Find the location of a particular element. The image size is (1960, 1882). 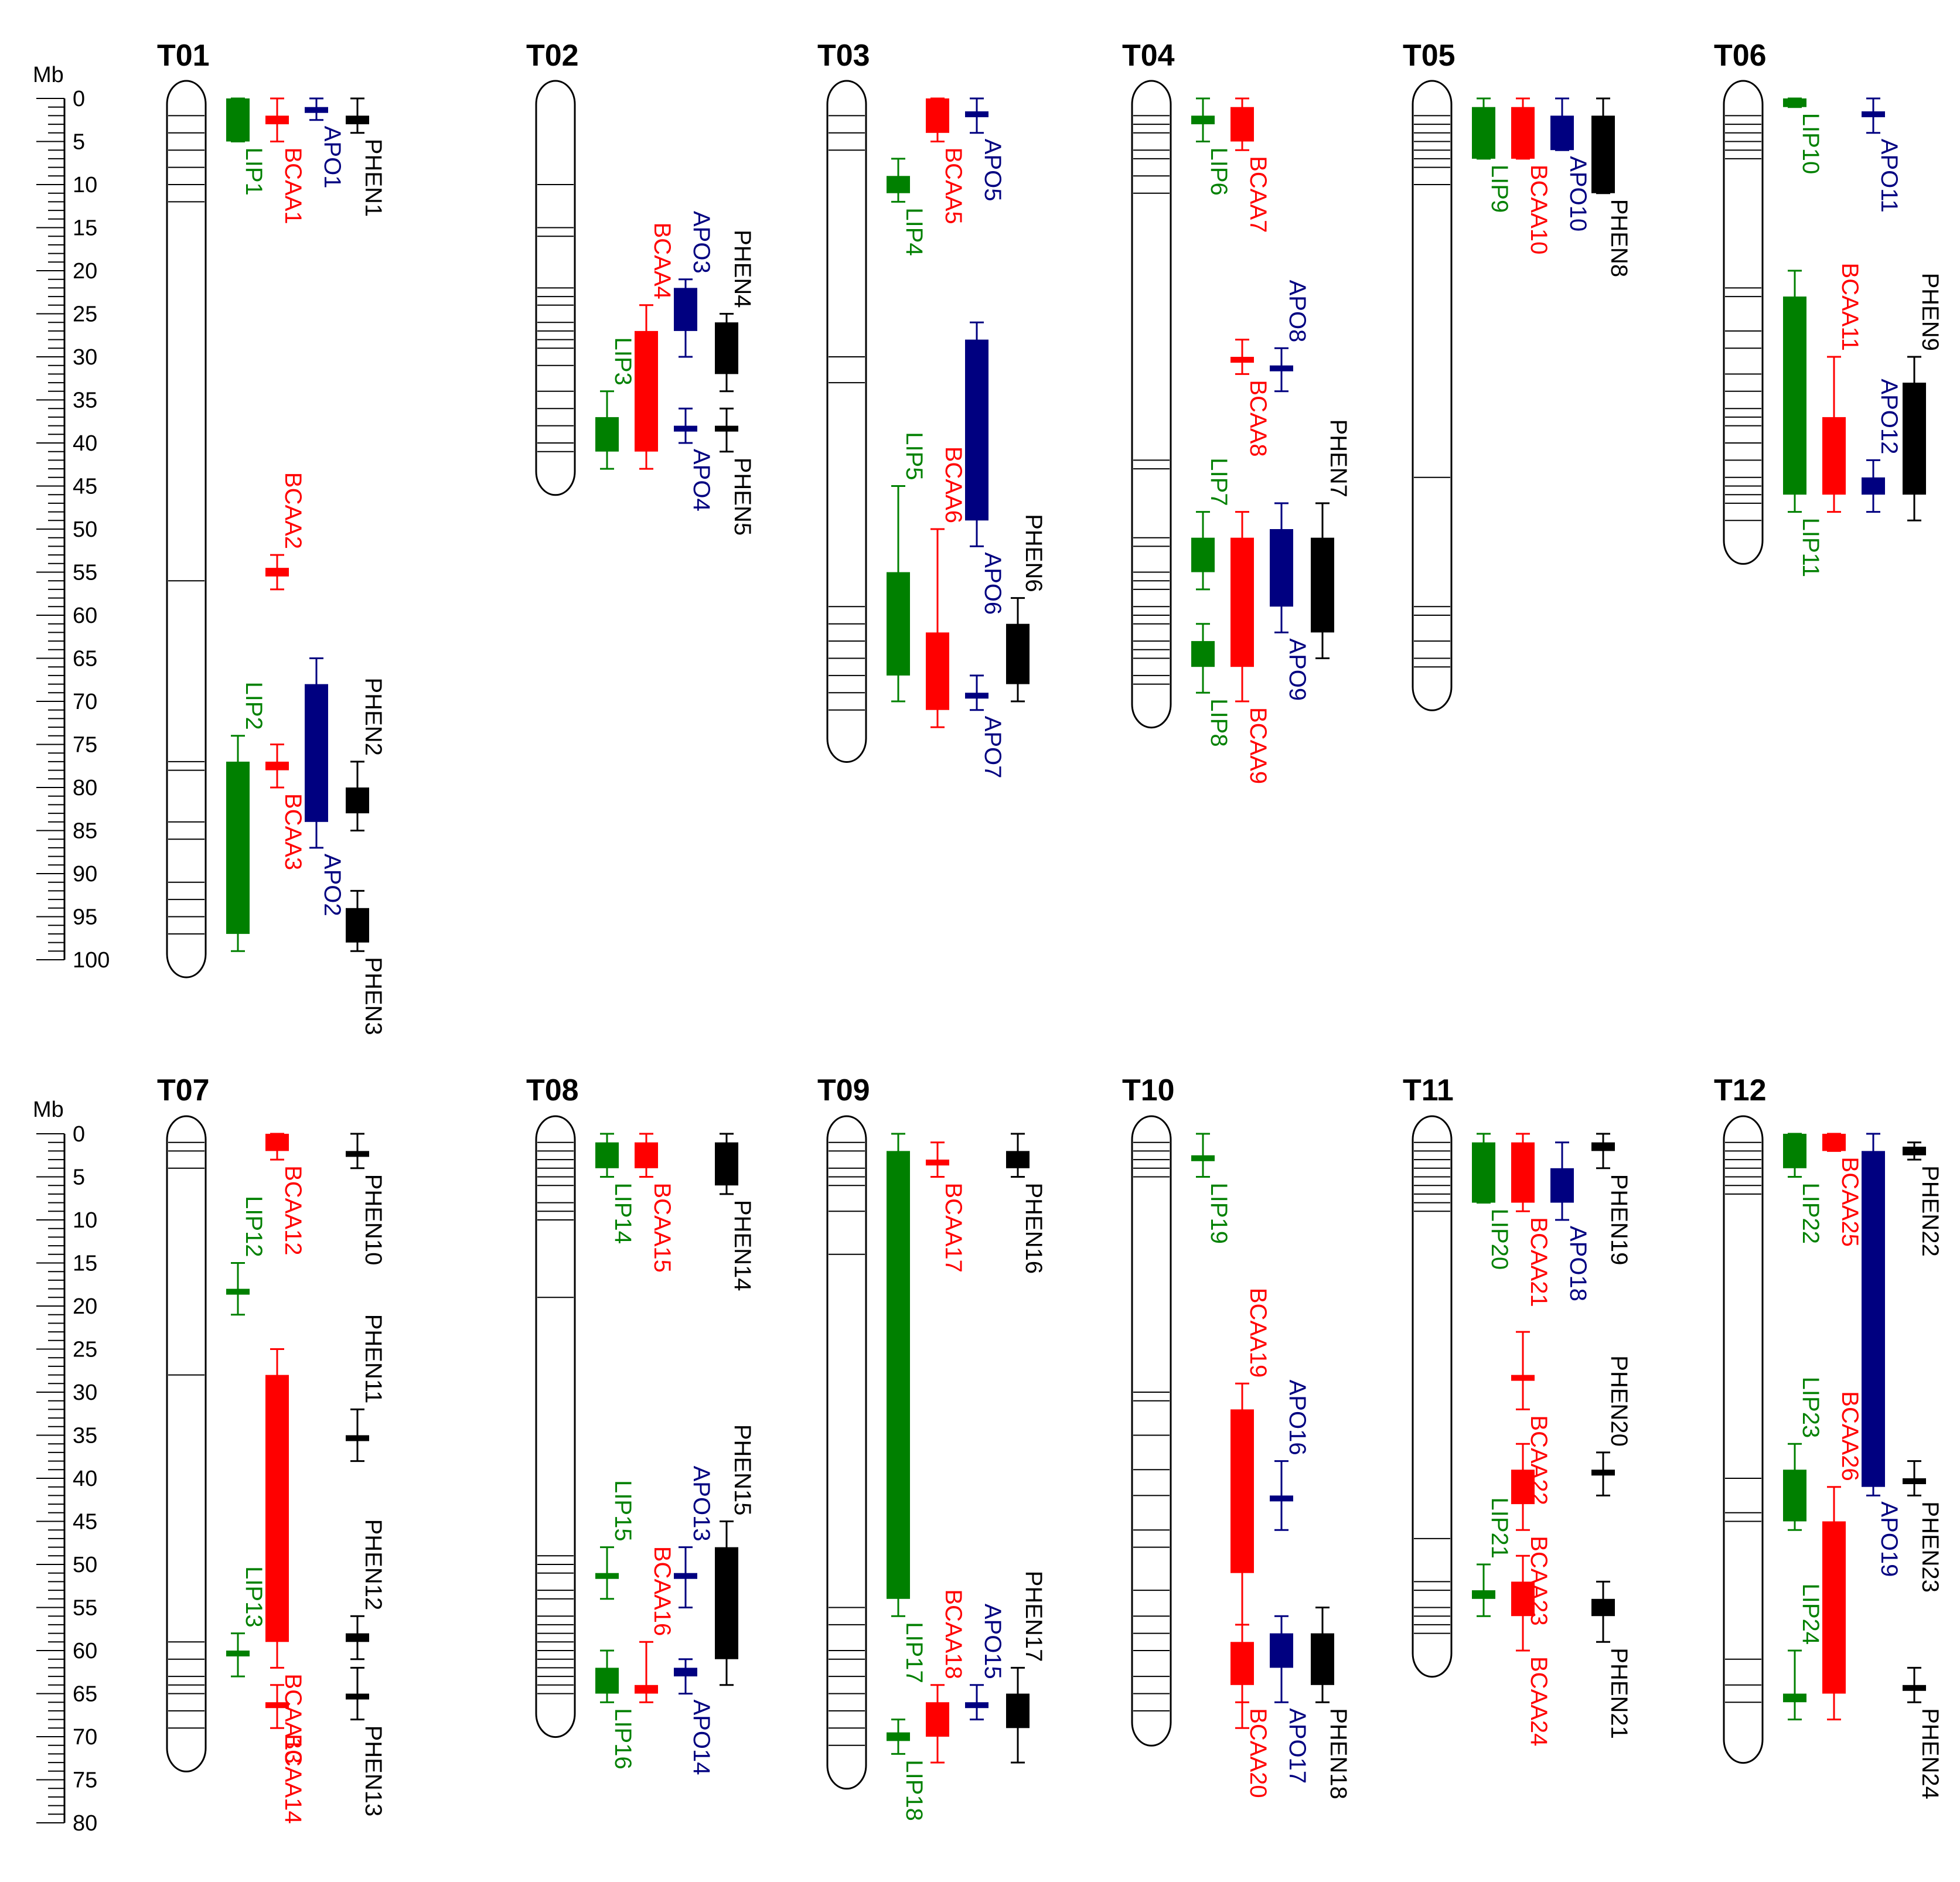

axis-tick-label: 55 is located at coordinates (85, 573).